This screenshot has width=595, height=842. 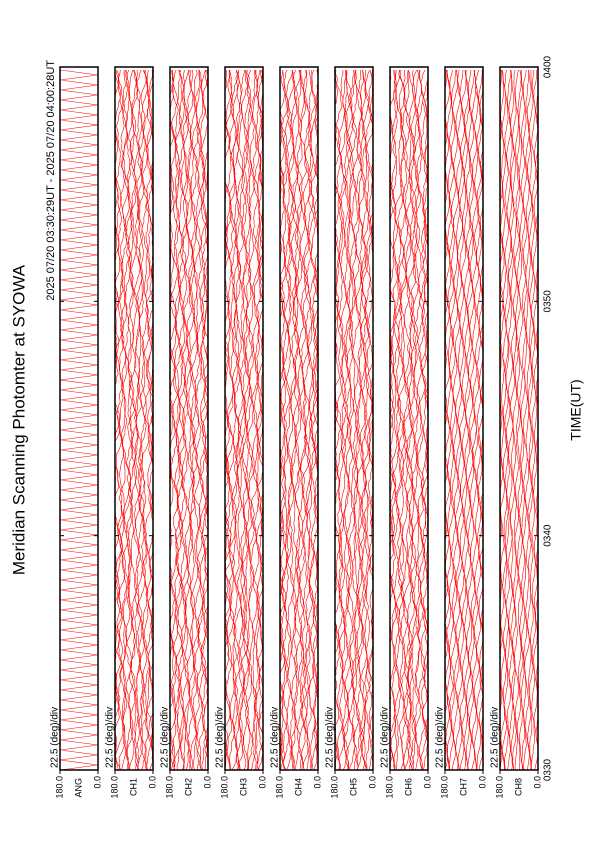 I want to click on panel-label: CH6, so click(x=408, y=787).